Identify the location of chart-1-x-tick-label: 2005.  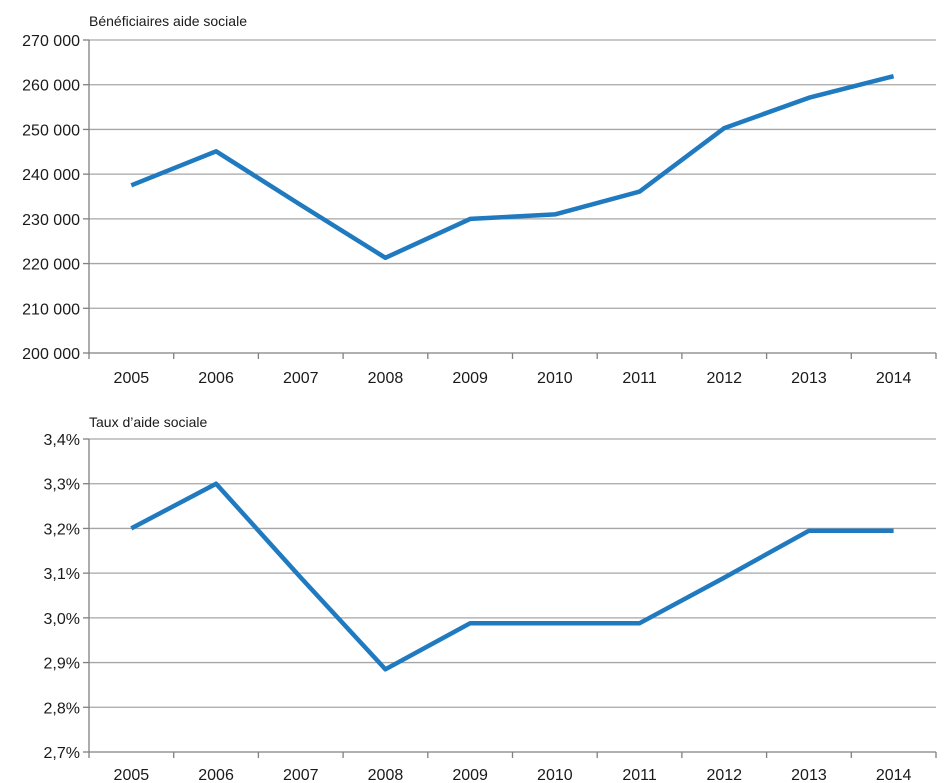
(132, 378).